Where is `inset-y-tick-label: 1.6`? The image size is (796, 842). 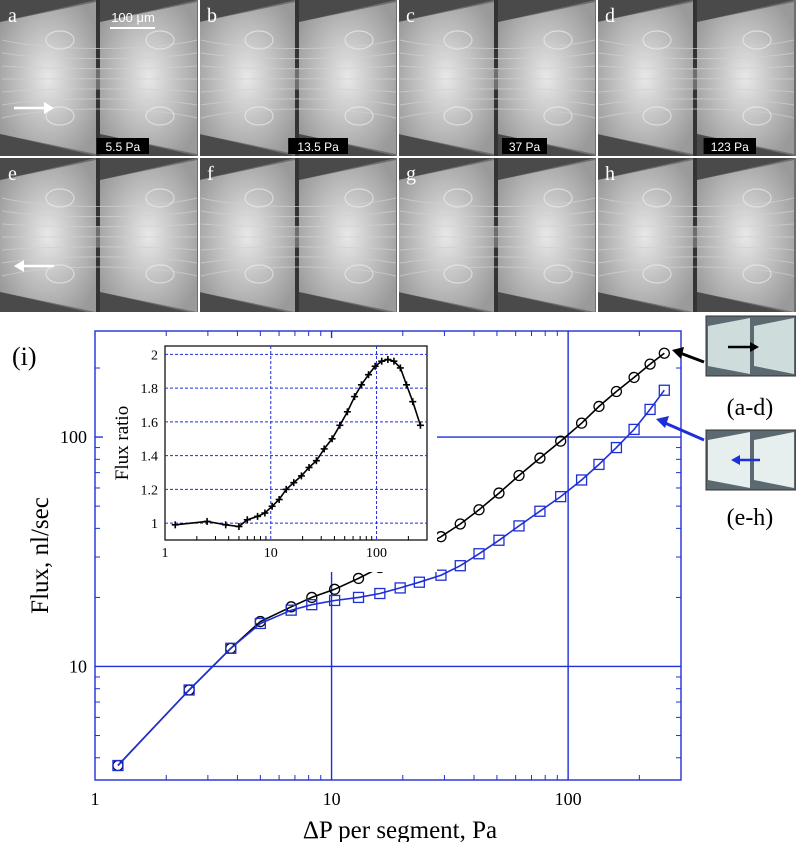 inset-y-tick-label: 1.6 is located at coordinates (150, 423).